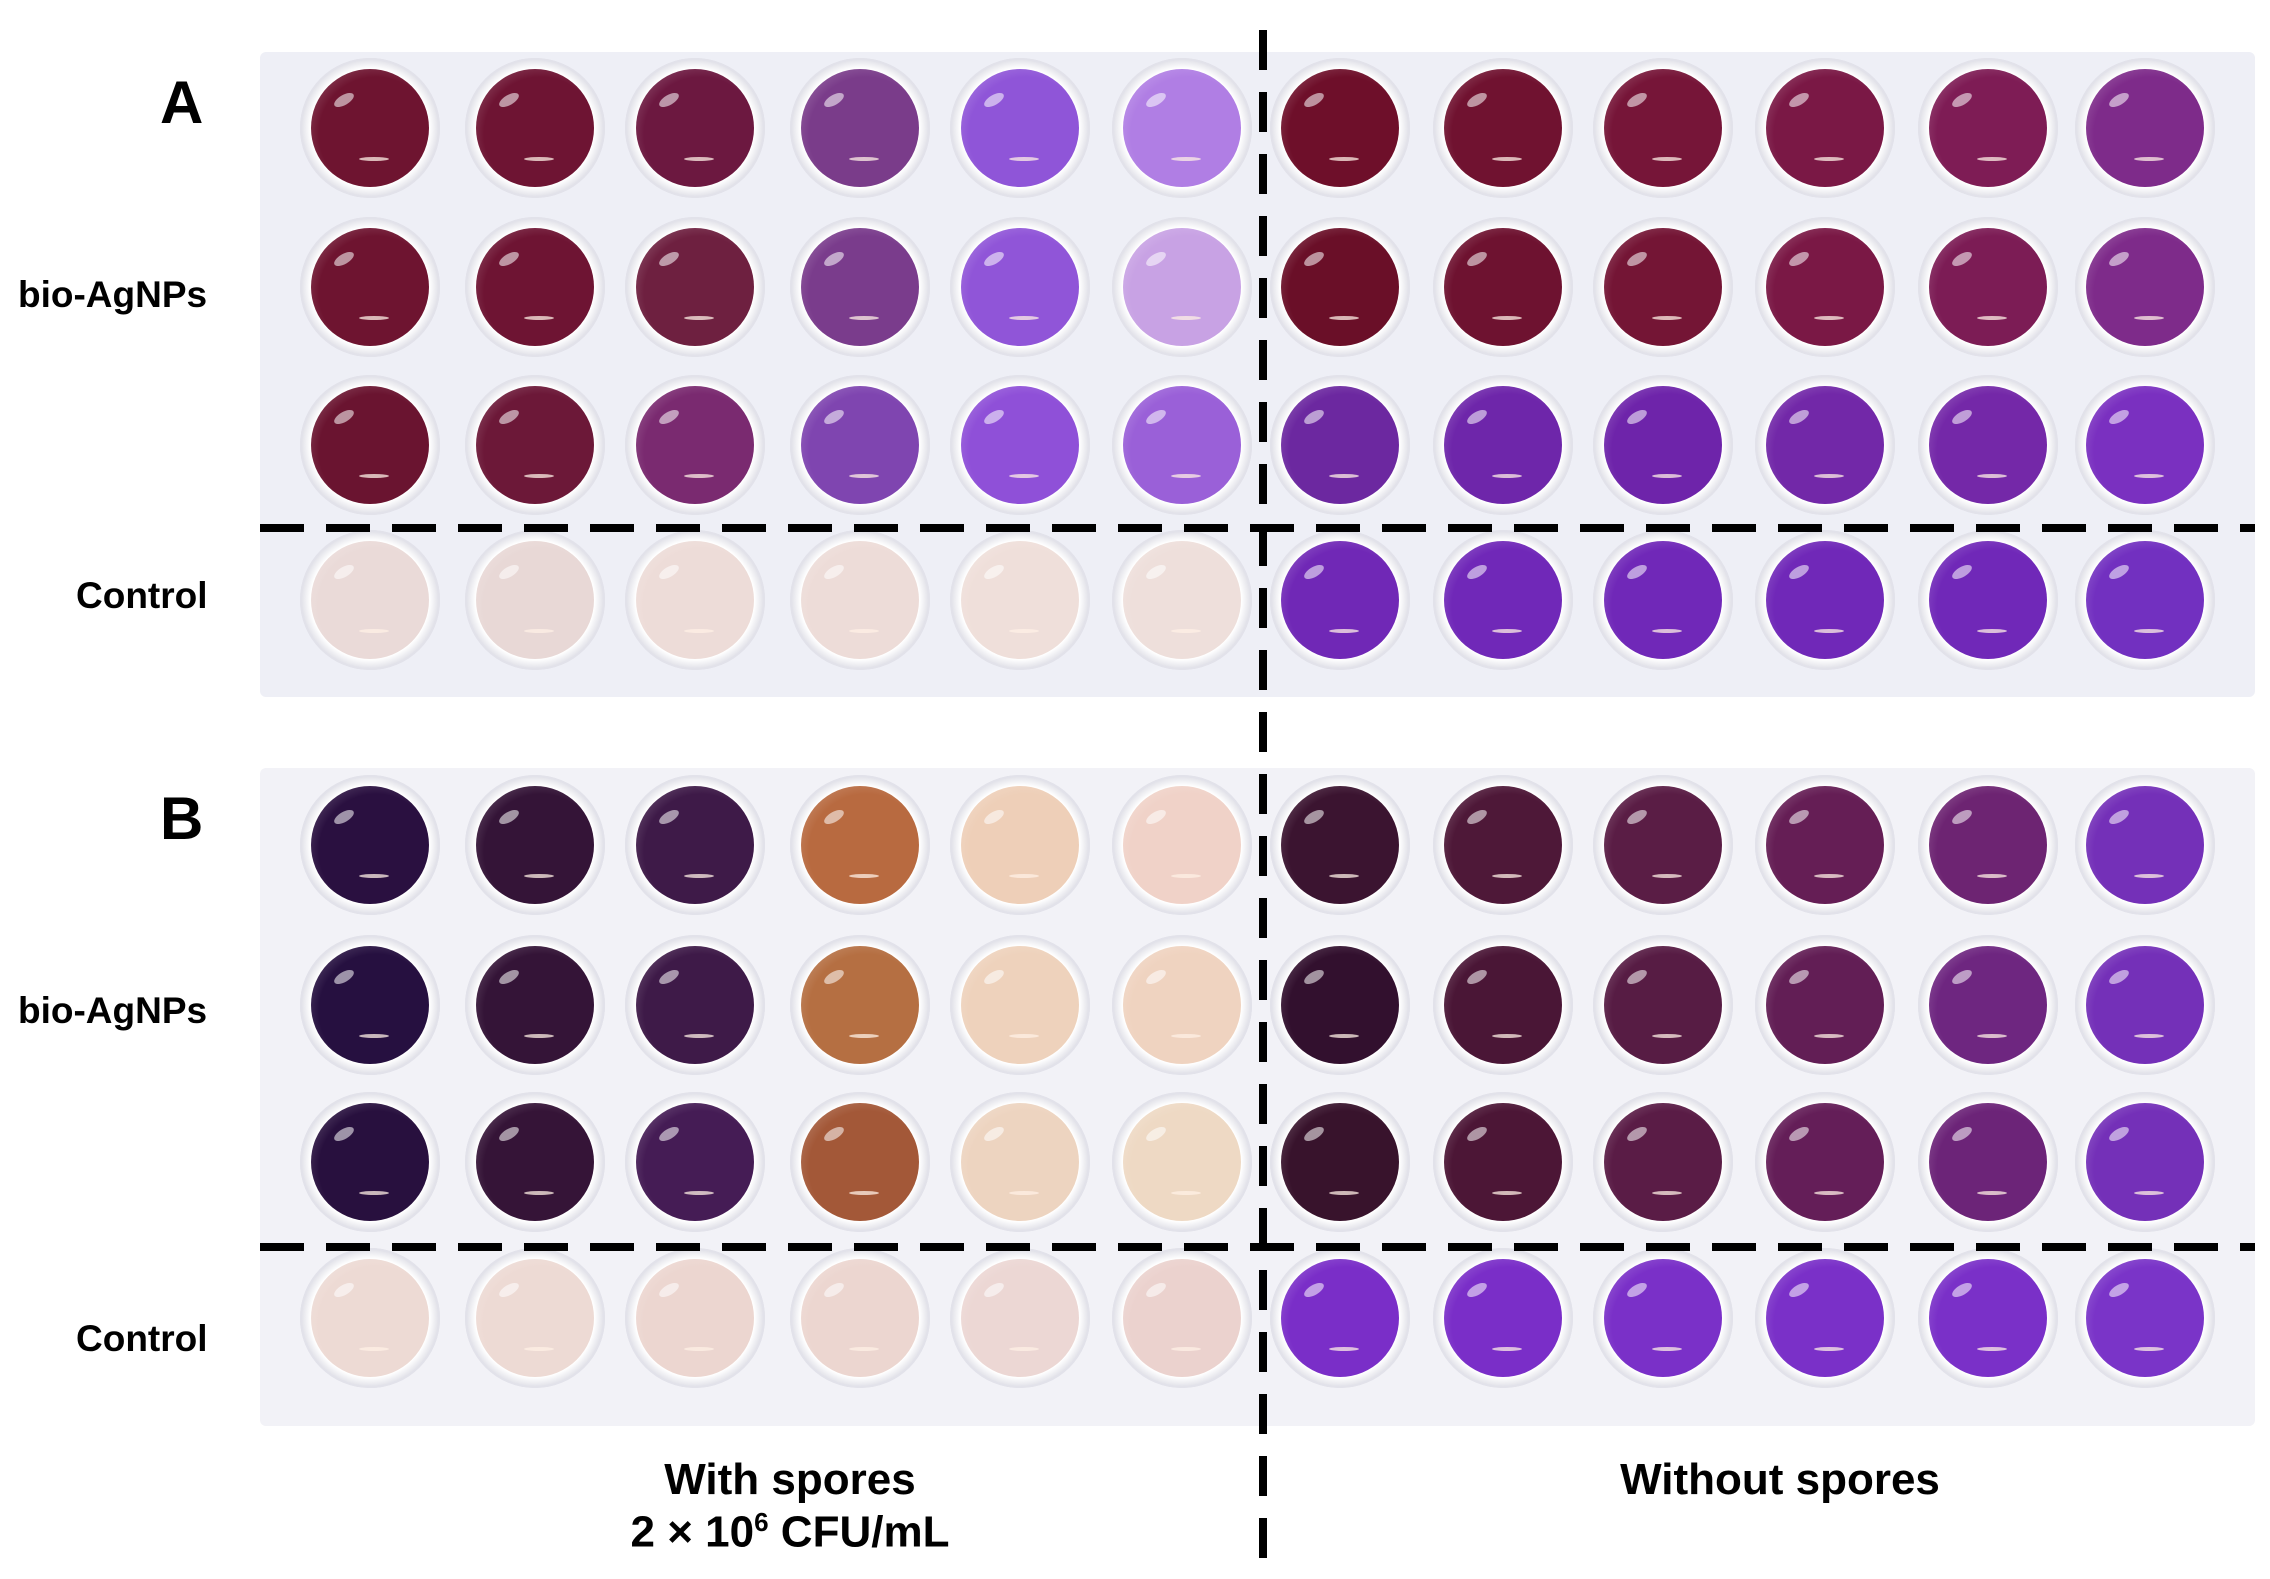 Image resolution: width=2270 pixels, height=1579 pixels. What do you see at coordinates (790, 1532) in the screenshot?
I see `with-spores-line2: 2 × 106 CFU/mL` at bounding box center [790, 1532].